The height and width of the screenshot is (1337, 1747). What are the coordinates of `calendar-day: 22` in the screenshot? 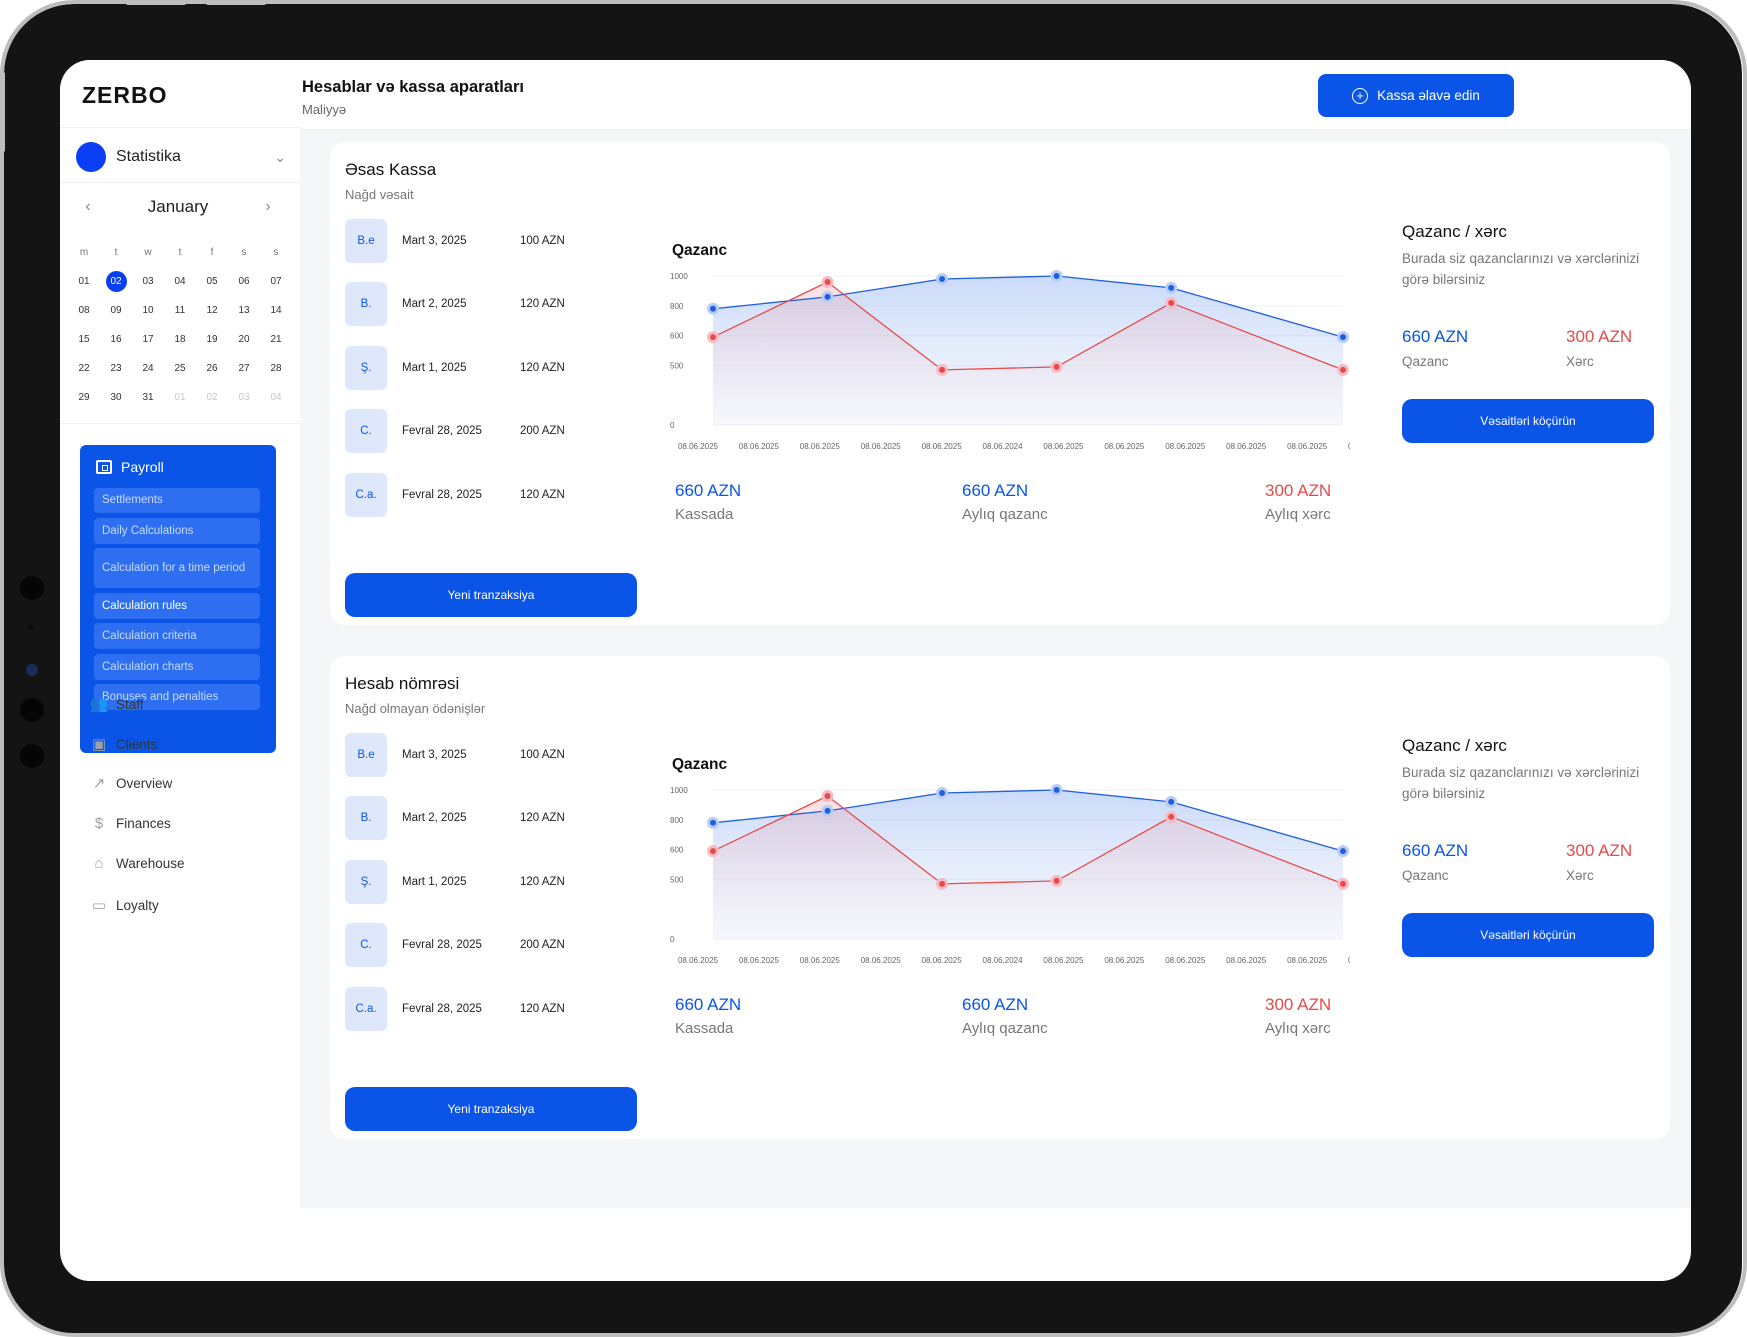 It's located at (84, 368).